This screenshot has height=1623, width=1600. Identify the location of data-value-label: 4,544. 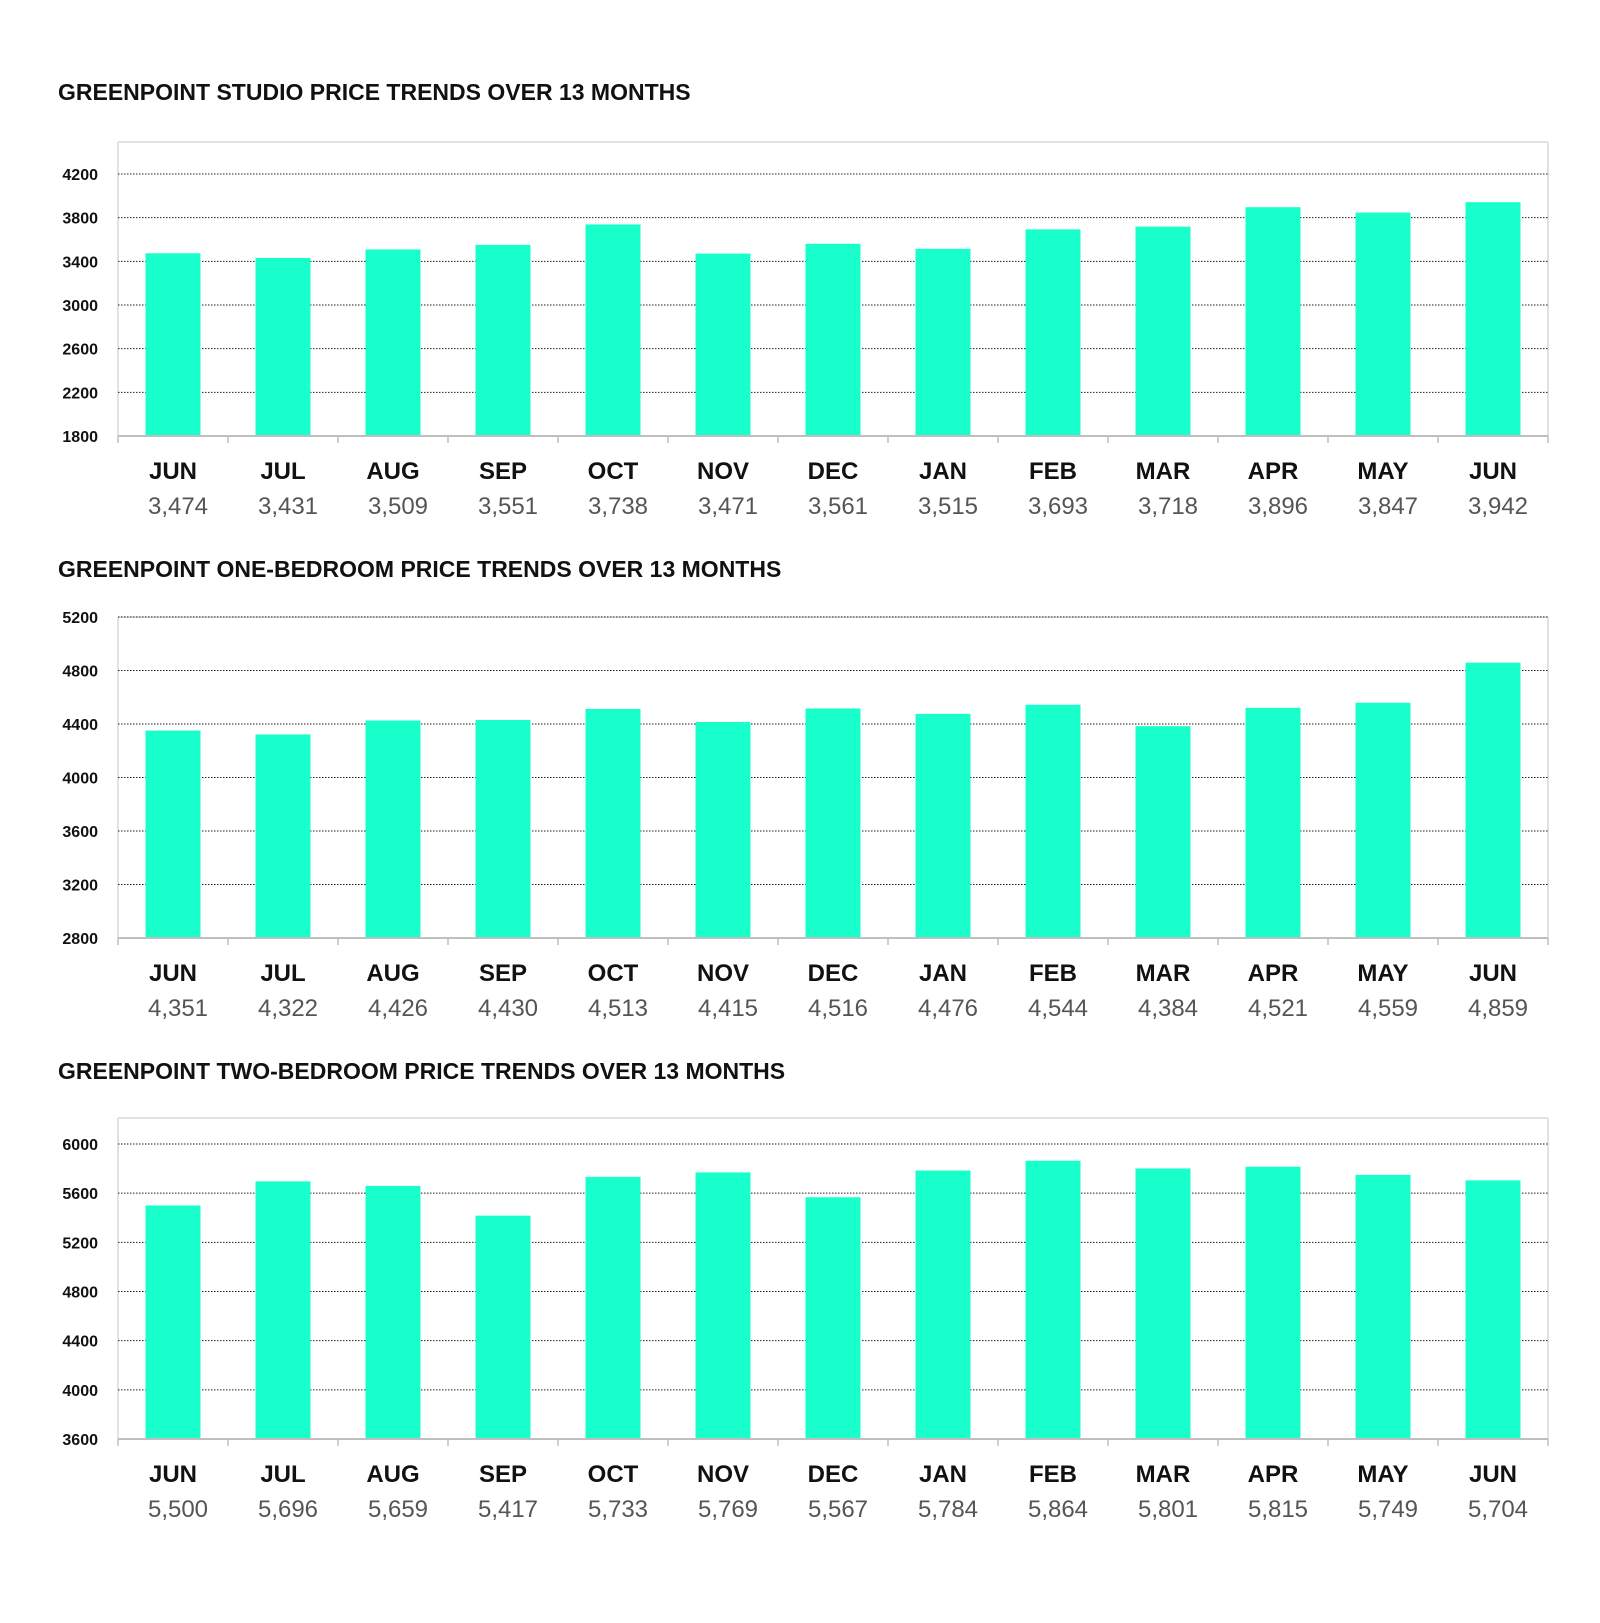
(1058, 1008).